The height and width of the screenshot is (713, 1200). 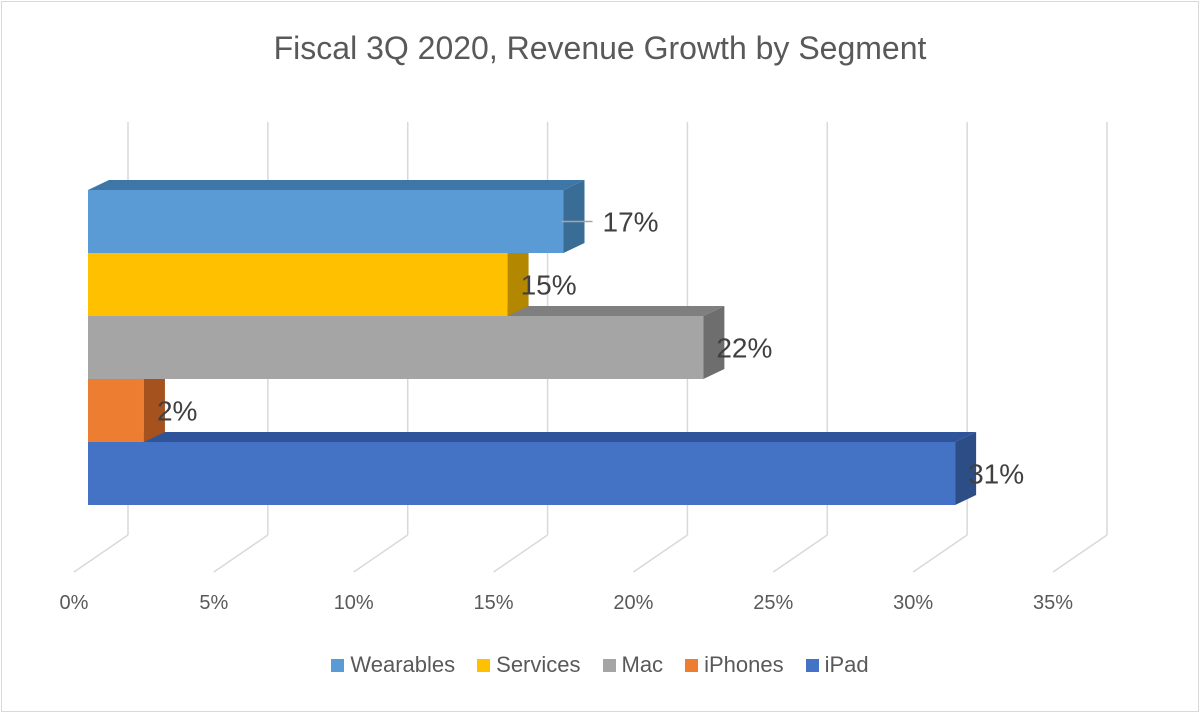 I want to click on data-label-services: 15%, so click(x=549, y=285).